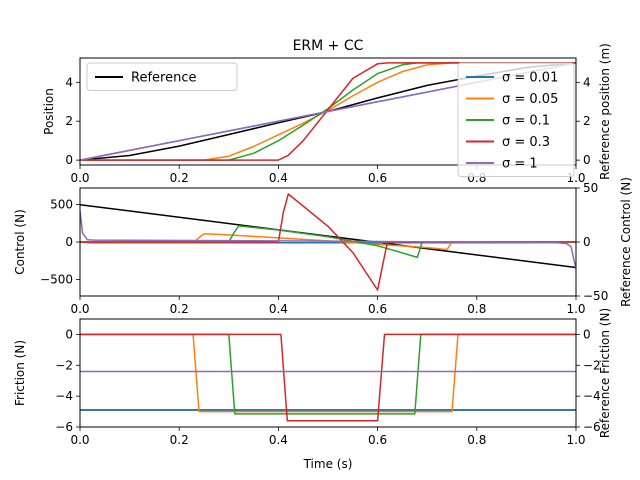 Image resolution: width=640 pixels, height=480 pixels. Describe the element at coordinates (592, 396) in the screenshot. I see `y-right-tick-label: −4` at that location.